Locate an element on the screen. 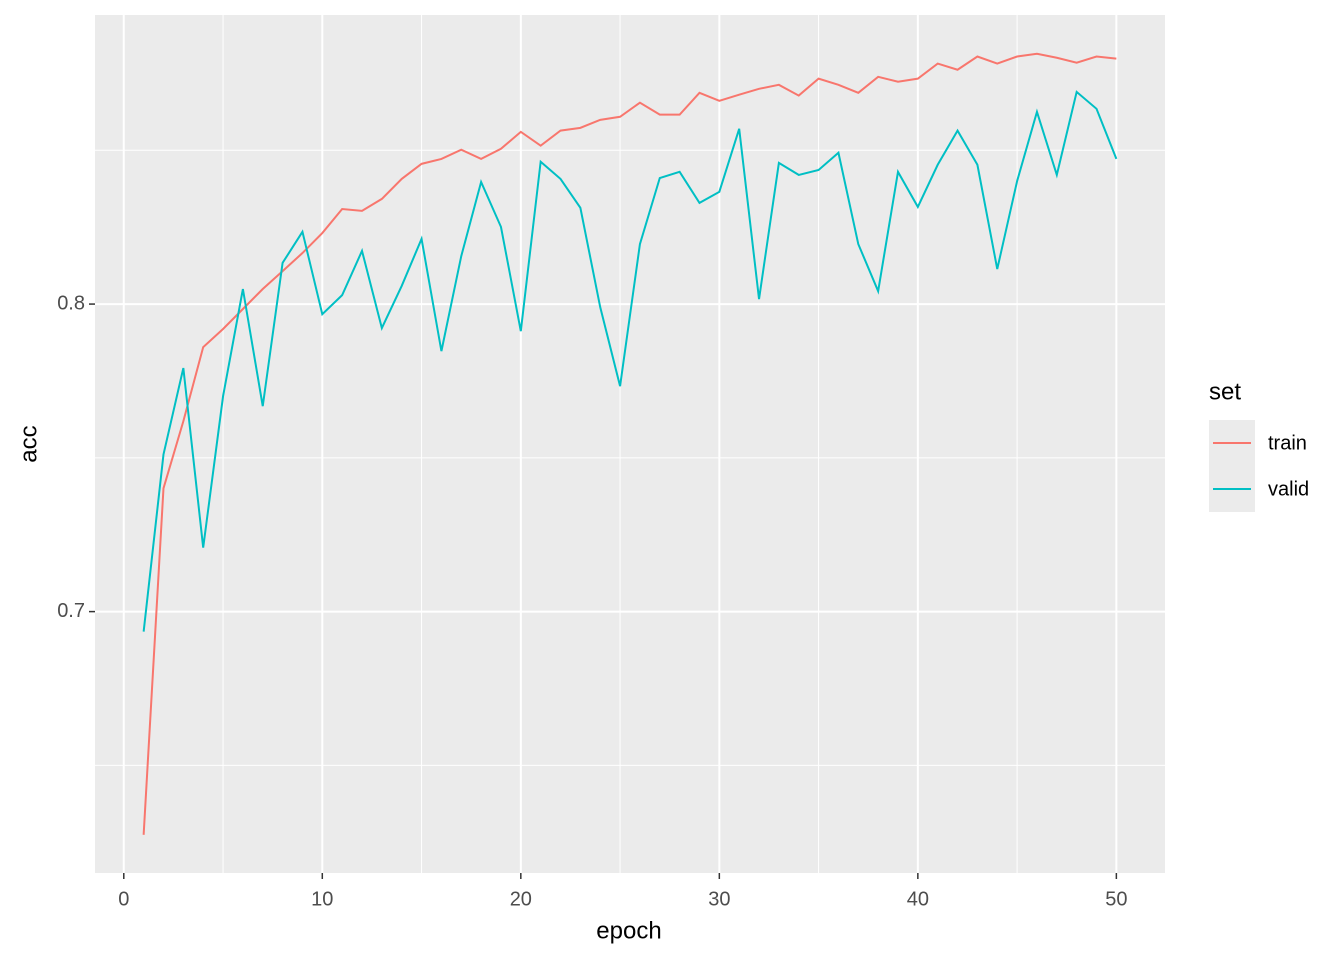 The image size is (1344, 960). y-axis-label: acc is located at coordinates (28, 443).